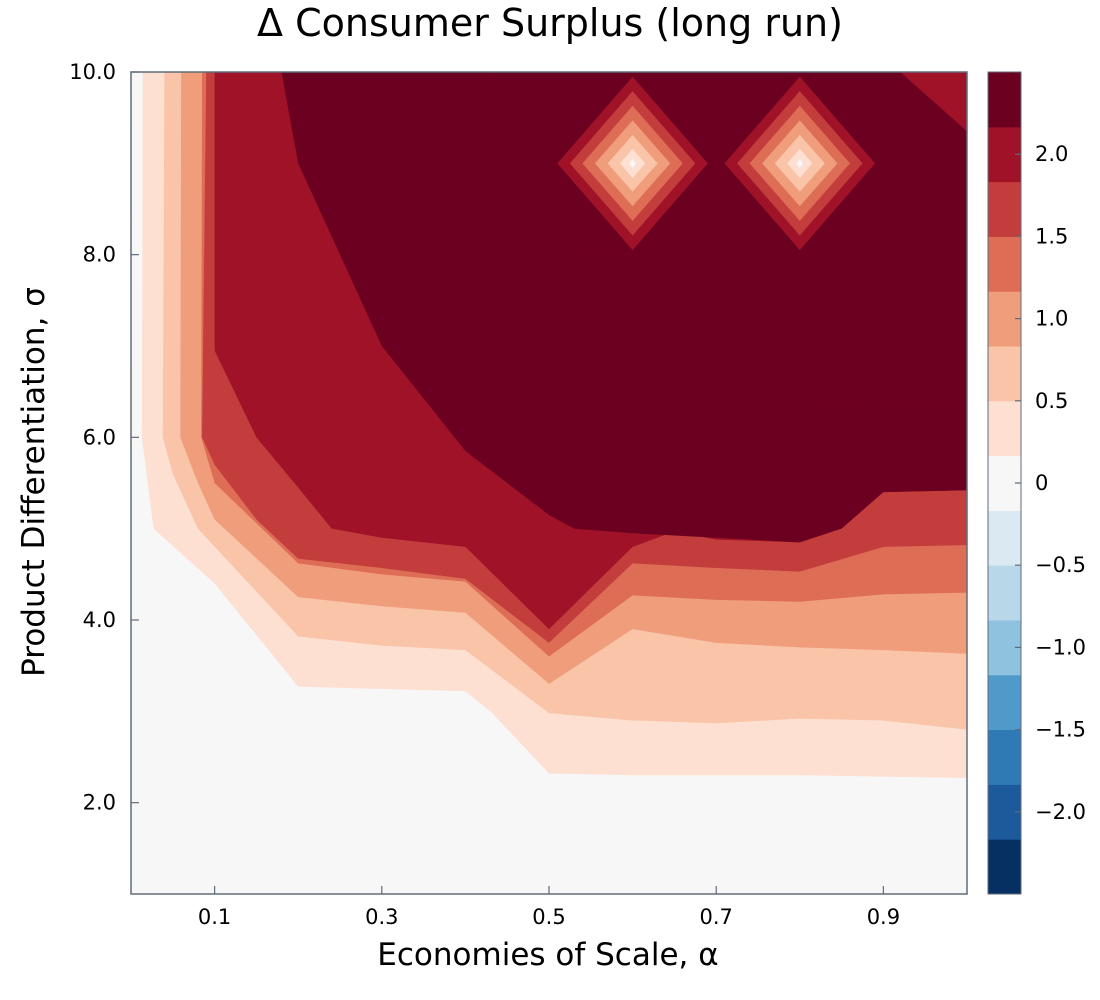  Describe the element at coordinates (1060, 812) in the screenshot. I see `colorbar-tick-label: −2.0` at that location.